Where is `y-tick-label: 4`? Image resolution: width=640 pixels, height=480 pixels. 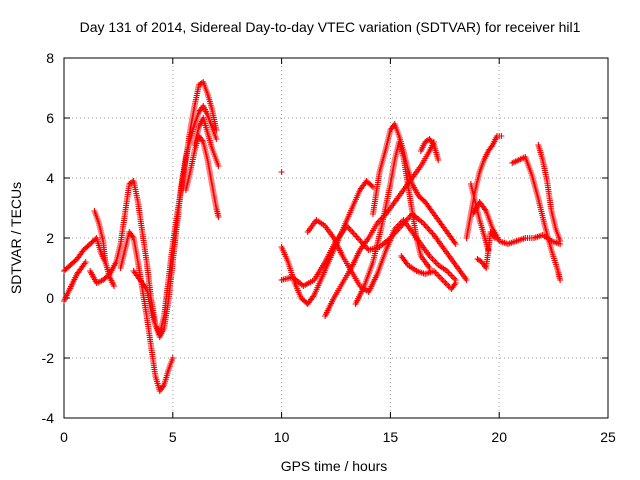 y-tick-label: 4 is located at coordinates (50, 178).